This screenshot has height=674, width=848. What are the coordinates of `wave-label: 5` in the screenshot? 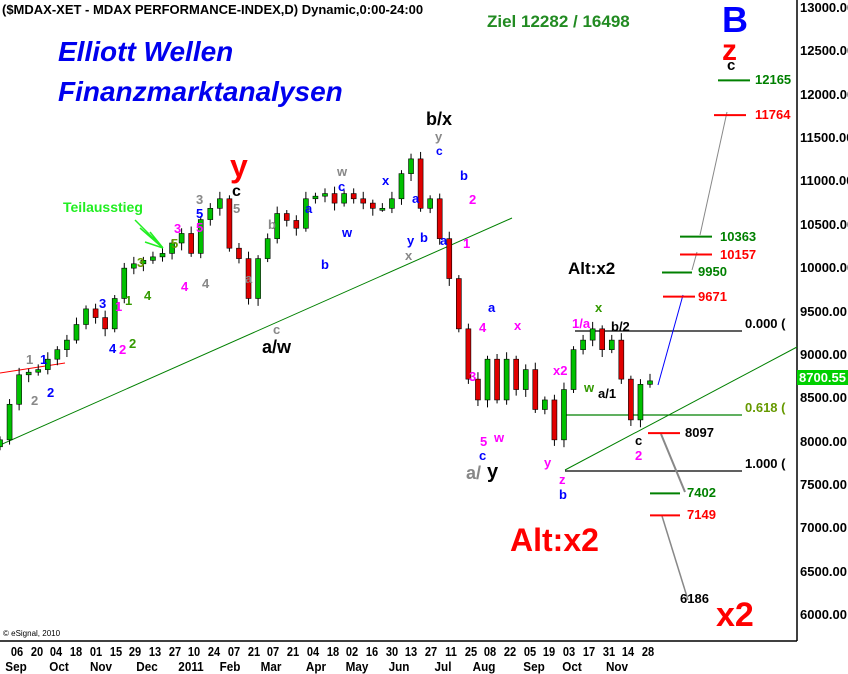 It's located at (200, 227).